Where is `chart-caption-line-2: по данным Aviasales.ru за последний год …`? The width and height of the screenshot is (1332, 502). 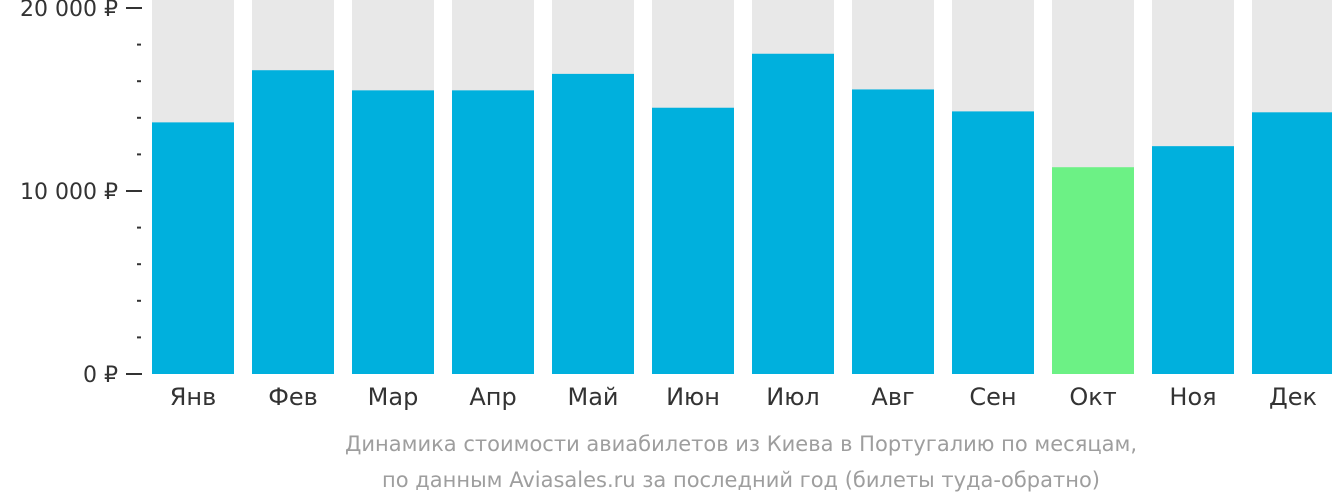 chart-caption-line-2: по данным Aviasales.ru за последний год … is located at coordinates (741, 480).